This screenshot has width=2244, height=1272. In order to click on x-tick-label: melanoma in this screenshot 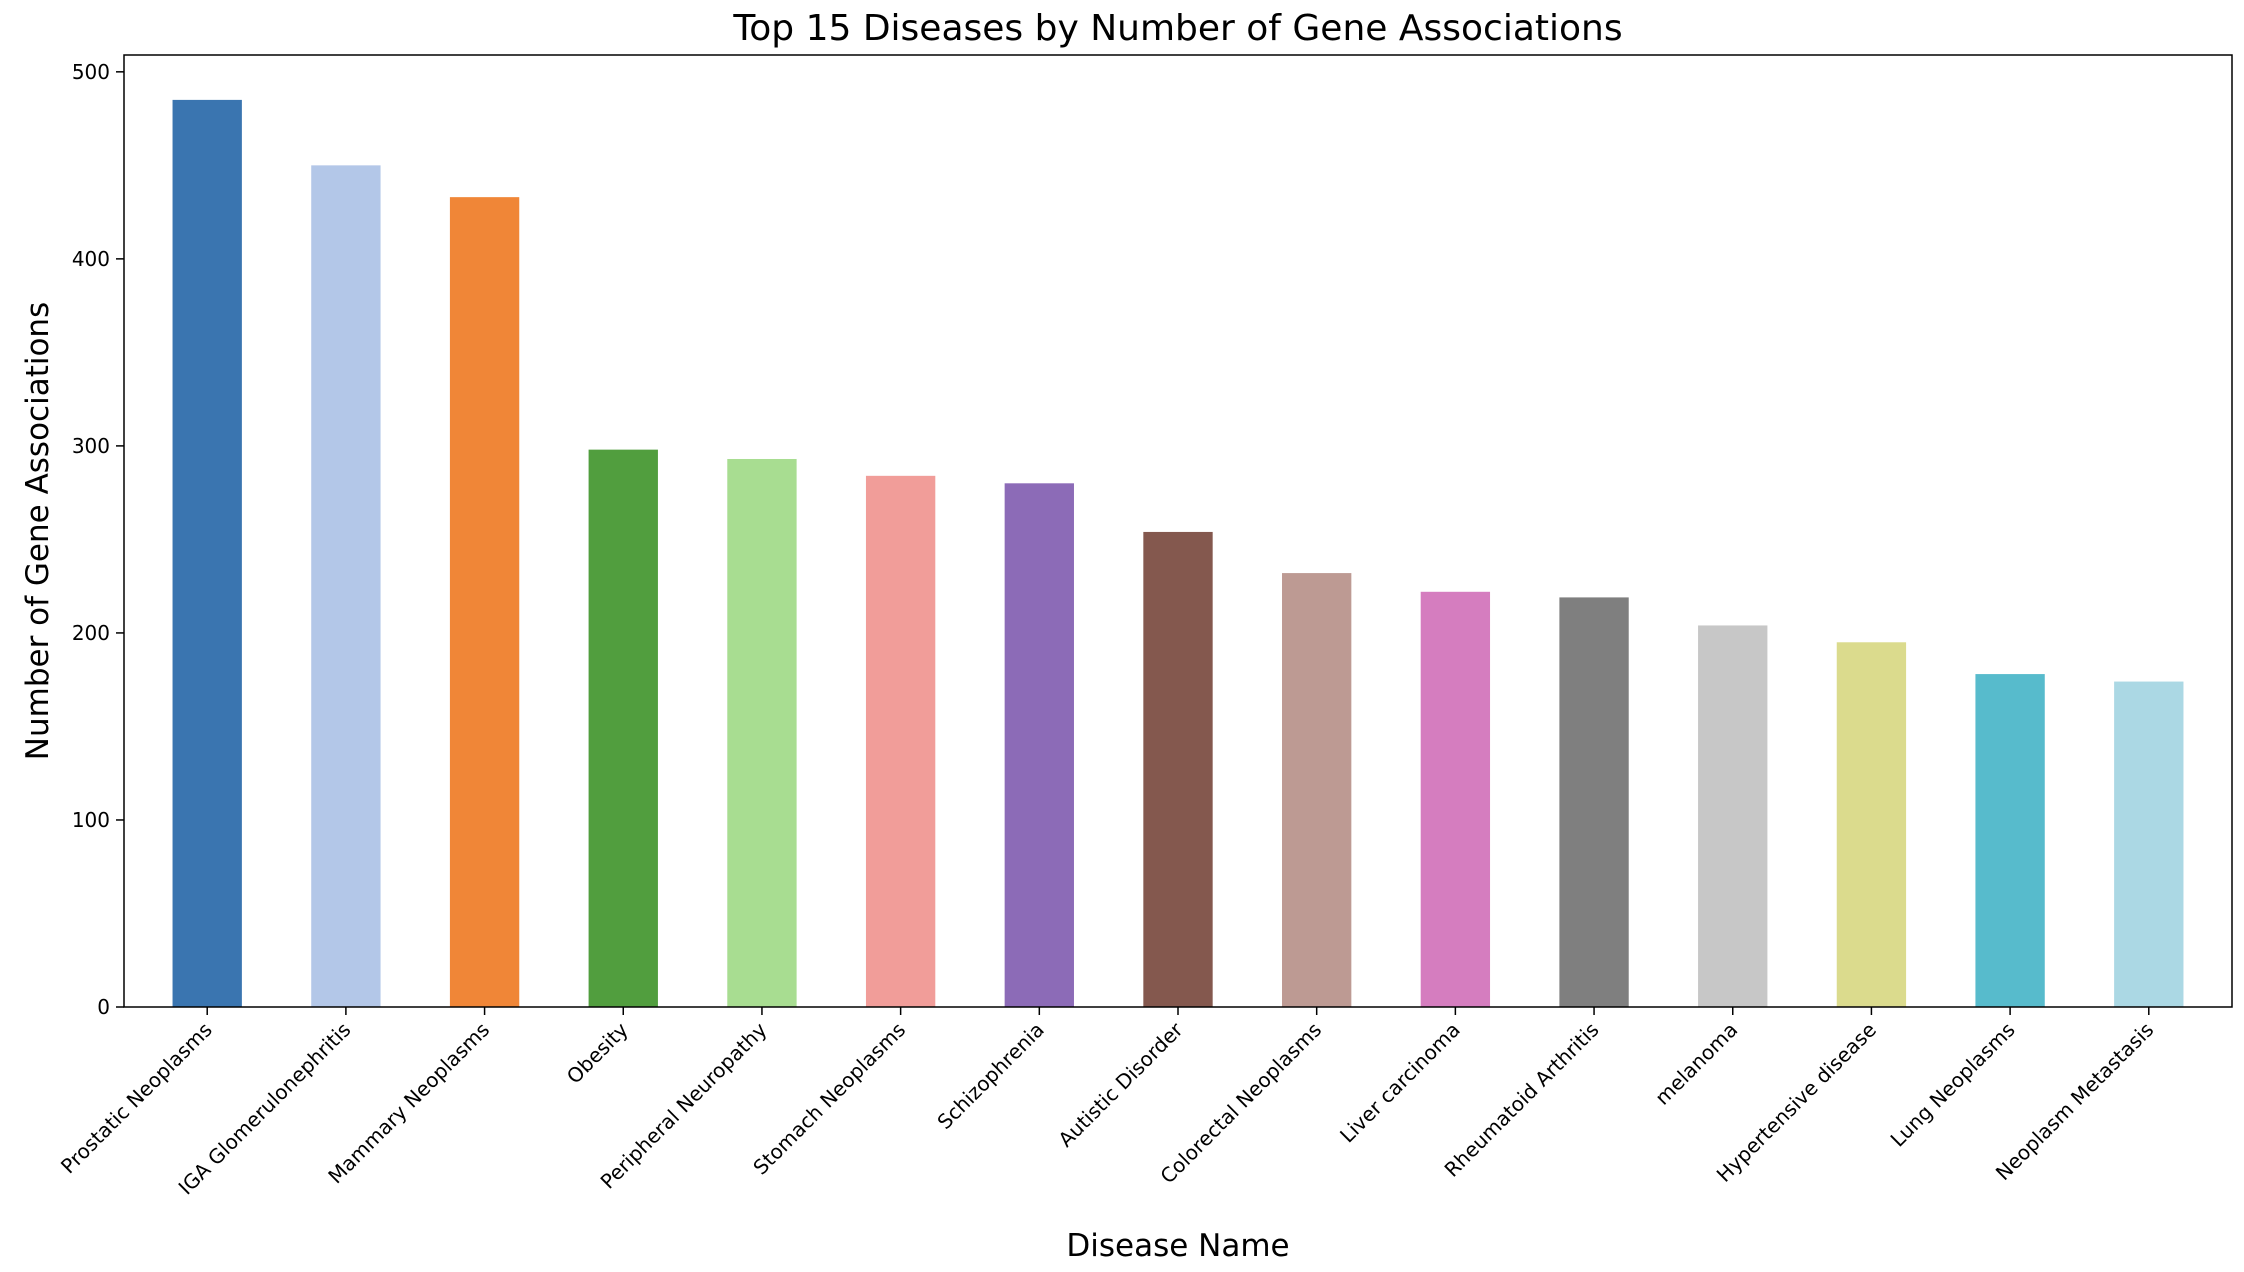, I will do `click(1696, 1064)`.